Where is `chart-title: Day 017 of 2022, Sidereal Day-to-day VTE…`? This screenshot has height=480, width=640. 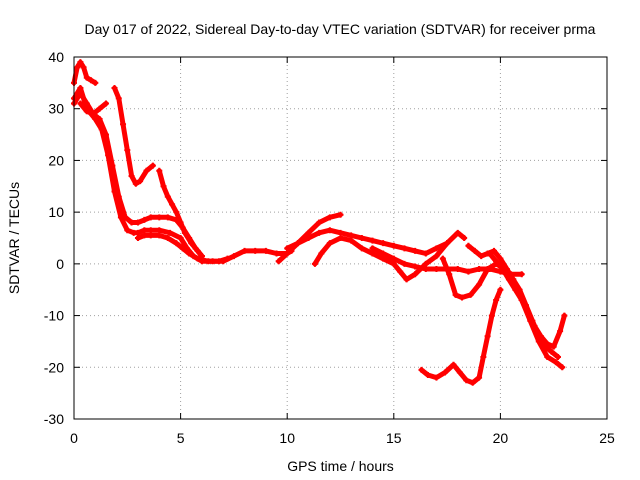 chart-title: Day 017 of 2022, Sidereal Day-to-day VTE… is located at coordinates (340, 29).